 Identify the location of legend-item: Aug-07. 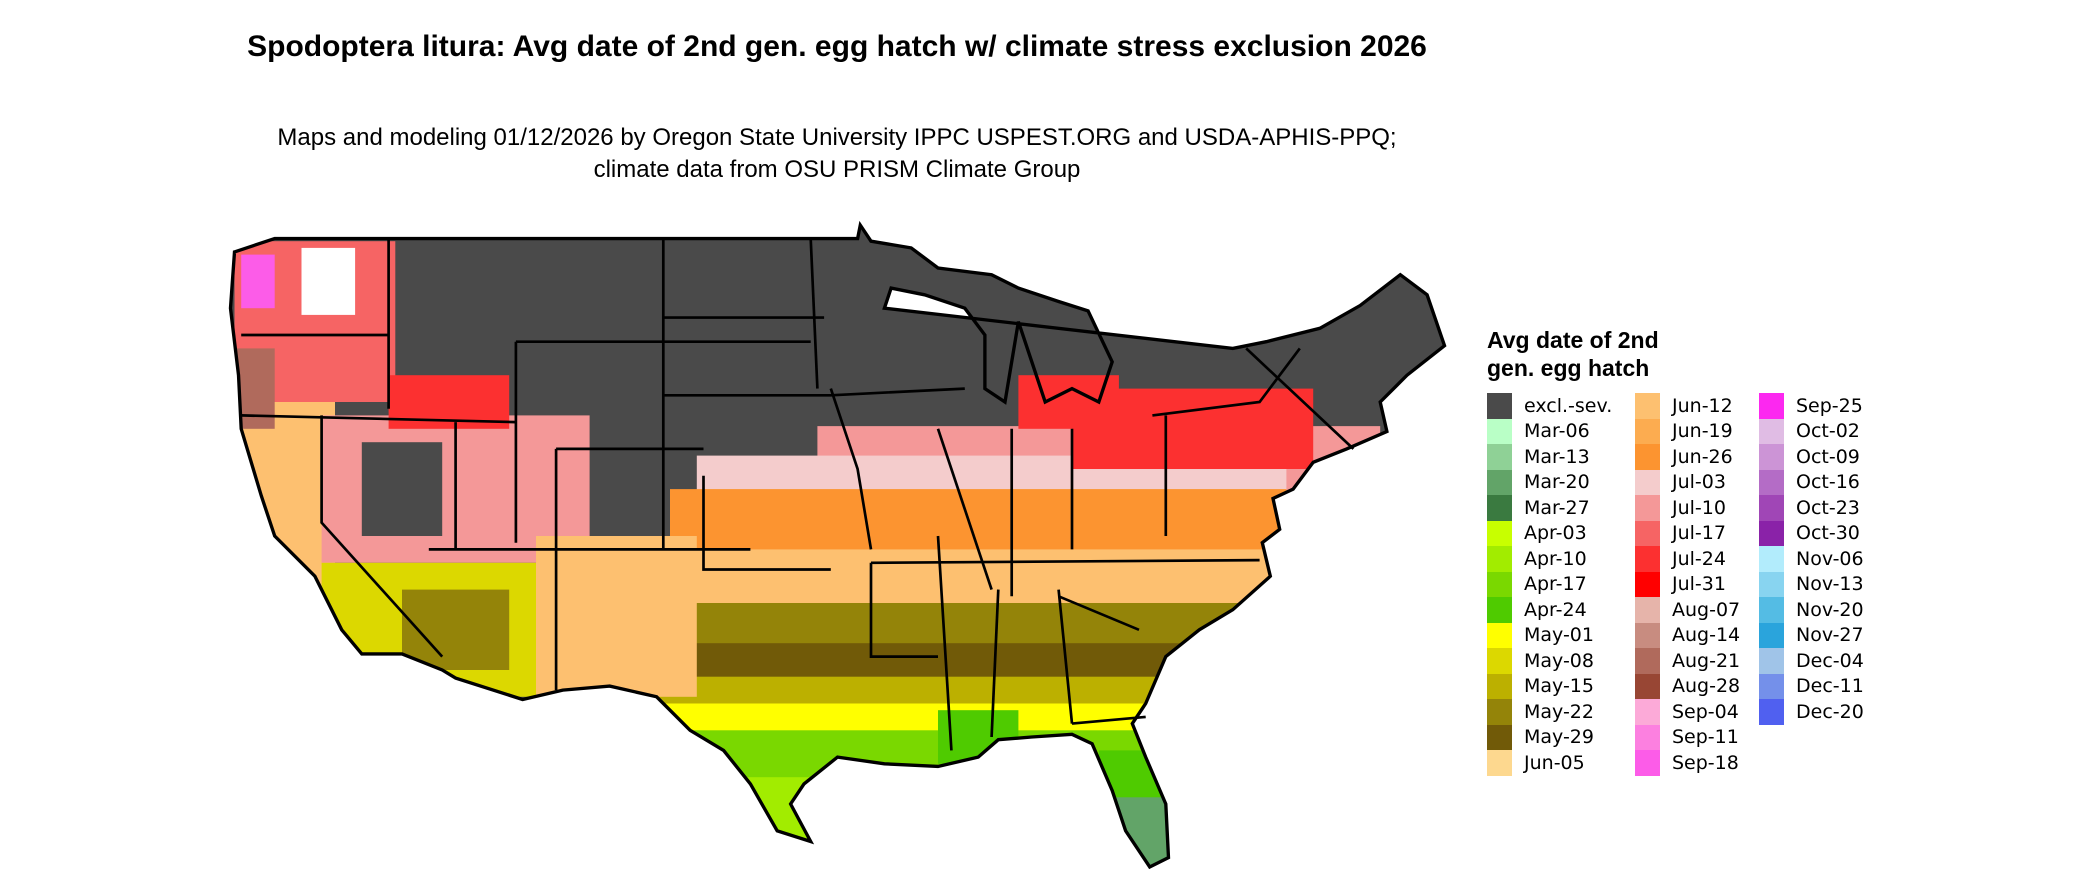
(1687, 610).